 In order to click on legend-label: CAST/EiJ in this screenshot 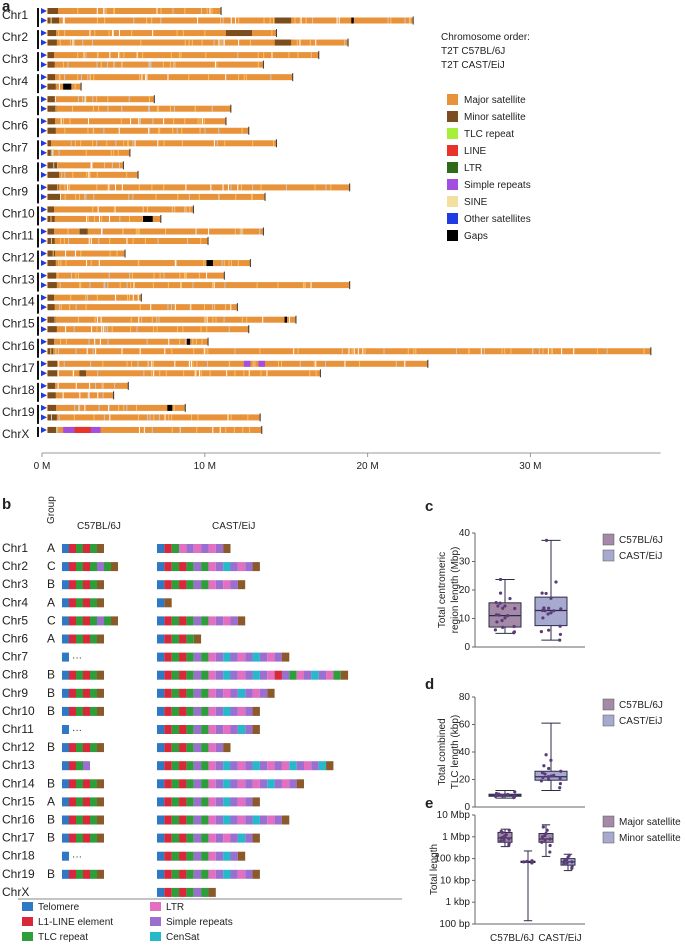, I will do `click(640, 556)`.